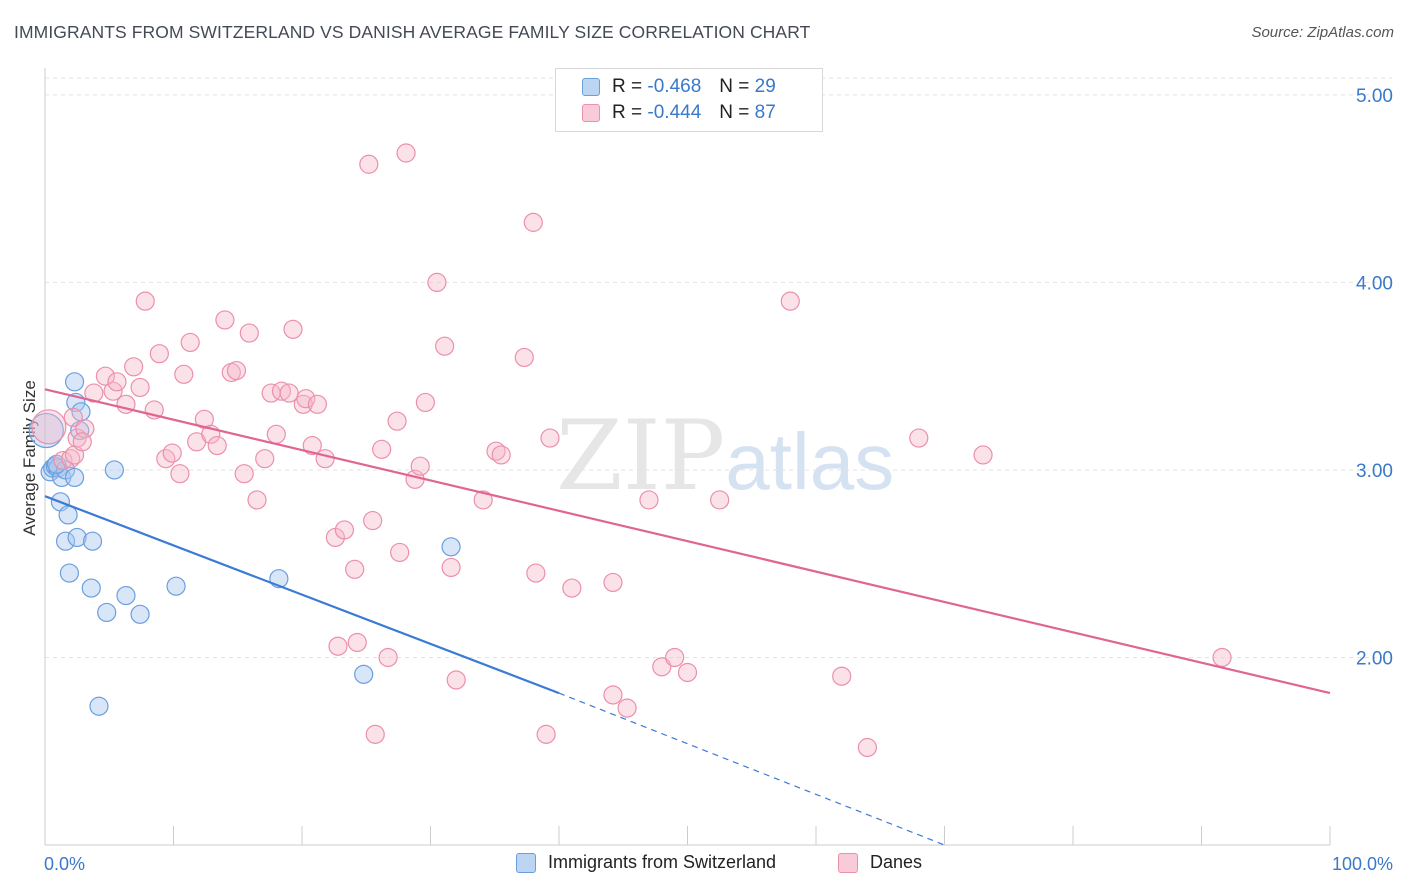 Image resolution: width=1406 pixels, height=892 pixels. Describe the element at coordinates (591, 113) in the screenshot. I see `legend-swatch-danes` at that location.